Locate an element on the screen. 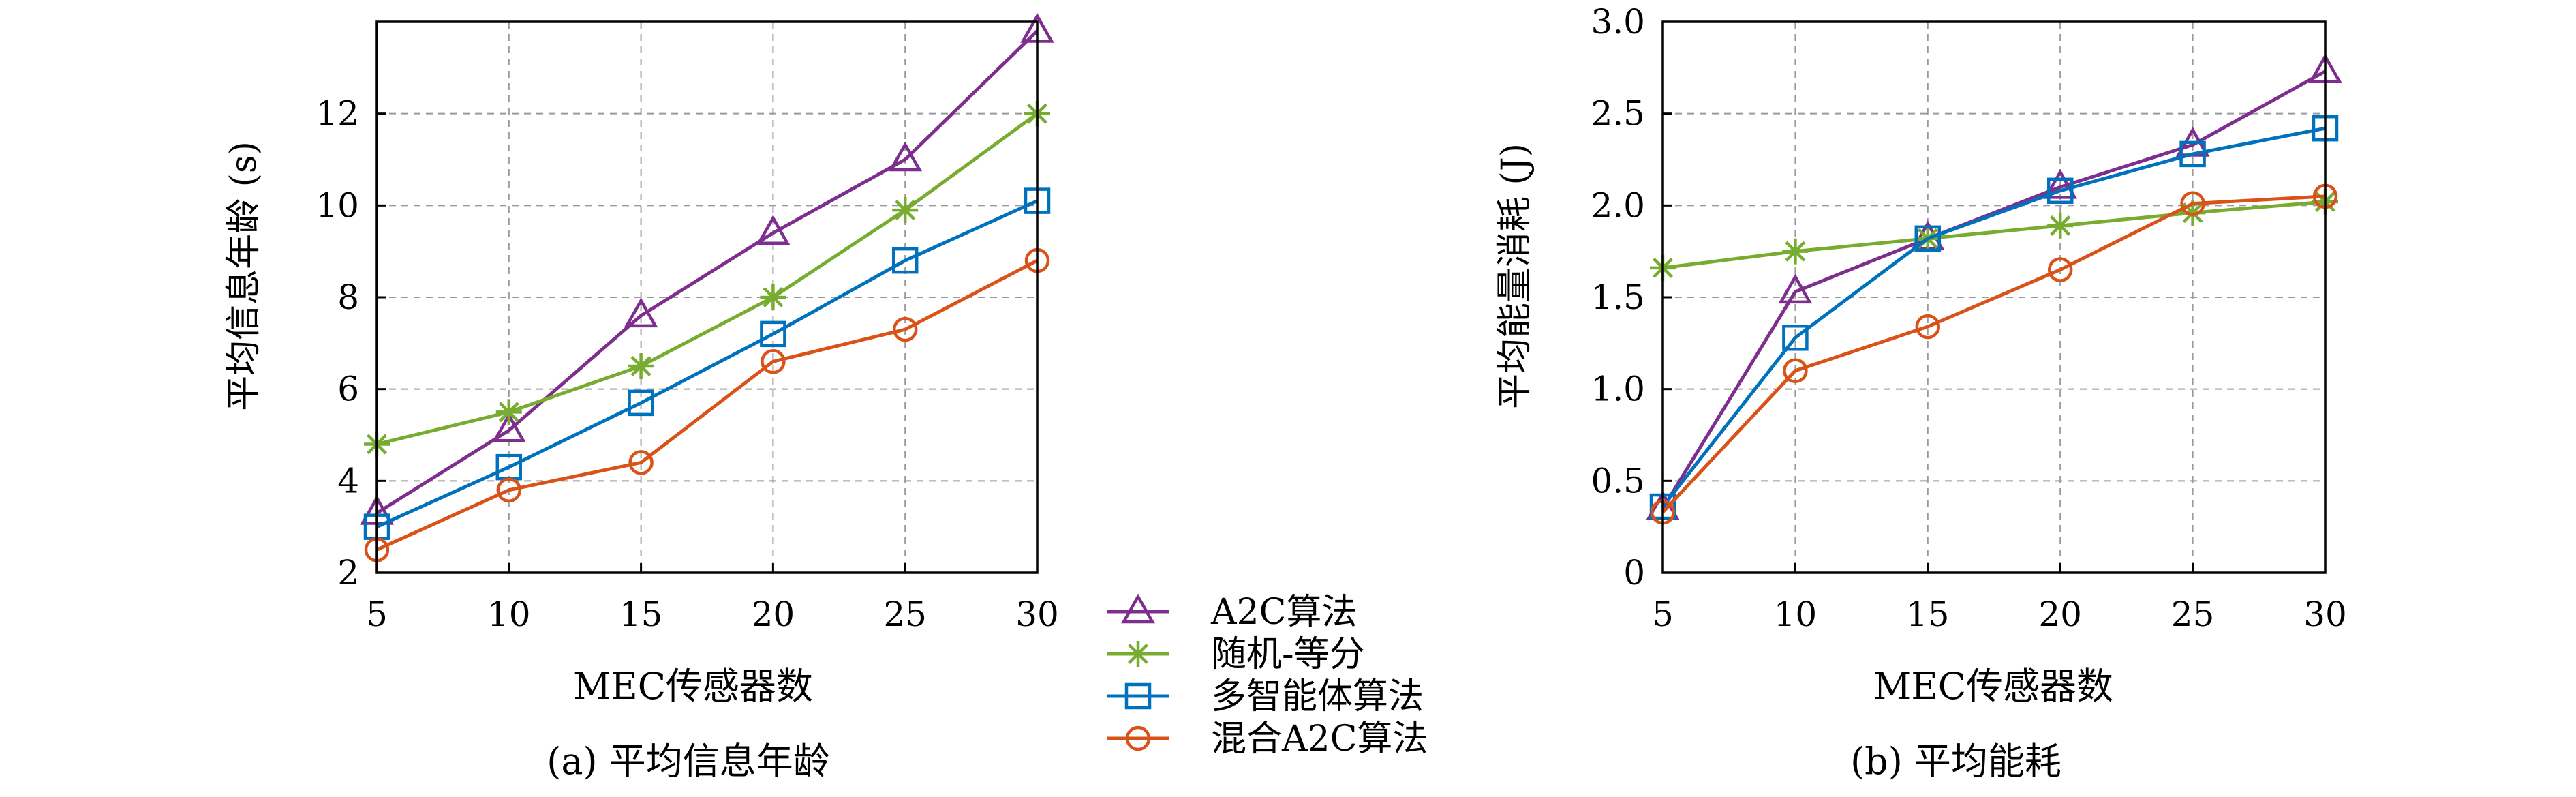 The width and height of the screenshot is (2576, 797). panel-b-ytick-label: 0 is located at coordinates (1634, 572).